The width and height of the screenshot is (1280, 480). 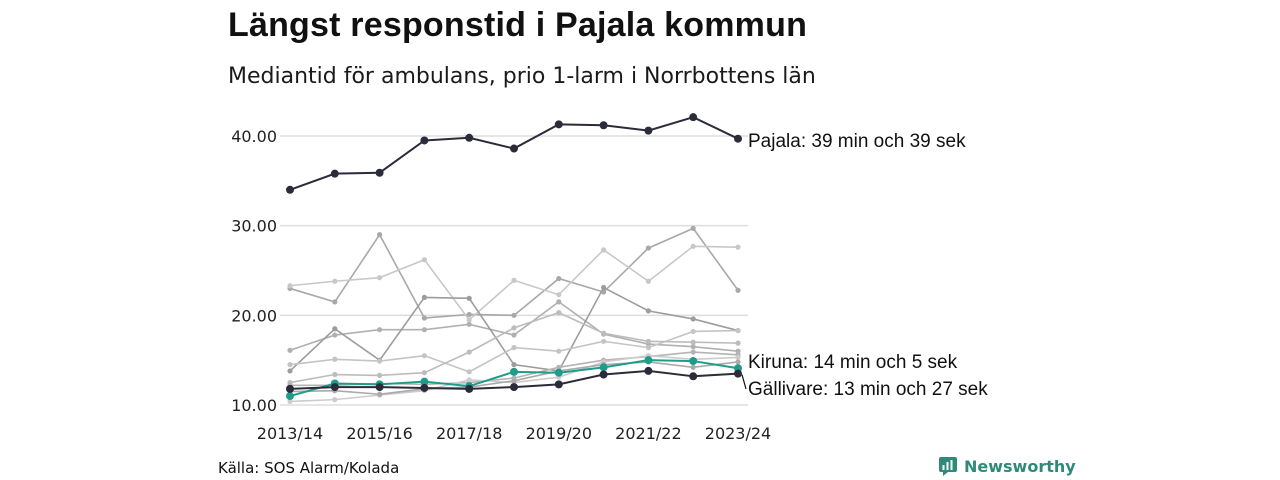 What do you see at coordinates (518, 25) in the screenshot?
I see `page-title: Längst responstid i Pajala kommun` at bounding box center [518, 25].